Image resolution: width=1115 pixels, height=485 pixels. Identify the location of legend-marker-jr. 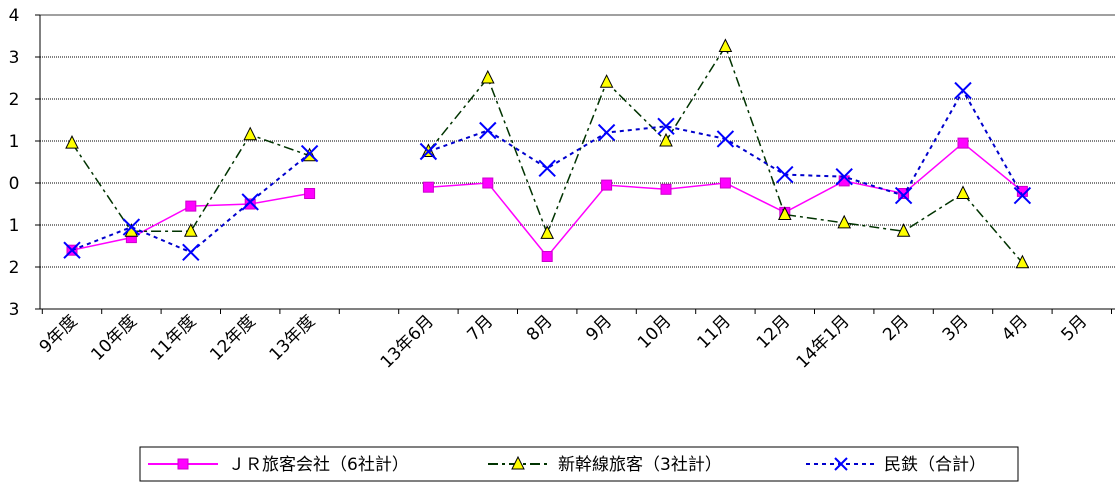
(183, 464).